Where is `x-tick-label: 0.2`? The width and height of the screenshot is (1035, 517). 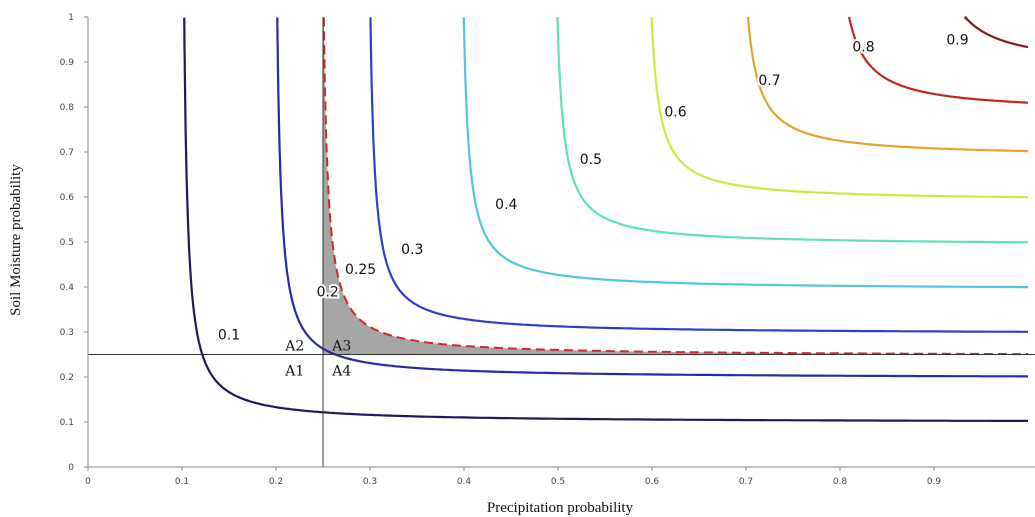 x-tick-label: 0.2 is located at coordinates (276, 482).